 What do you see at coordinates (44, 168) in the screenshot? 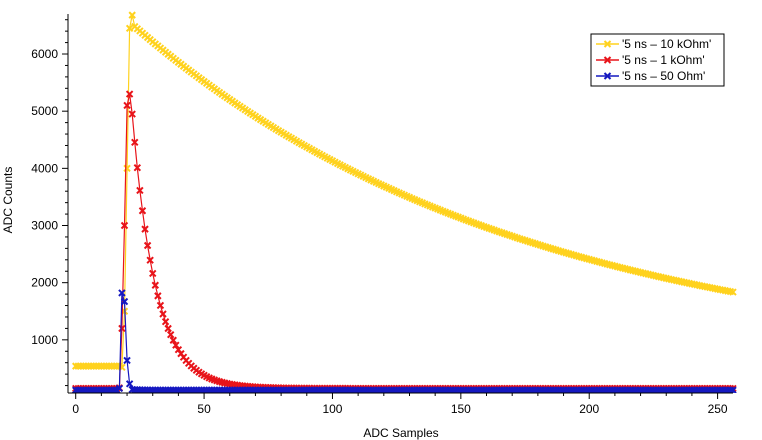
I see `y-tick-label: 4000` at bounding box center [44, 168].